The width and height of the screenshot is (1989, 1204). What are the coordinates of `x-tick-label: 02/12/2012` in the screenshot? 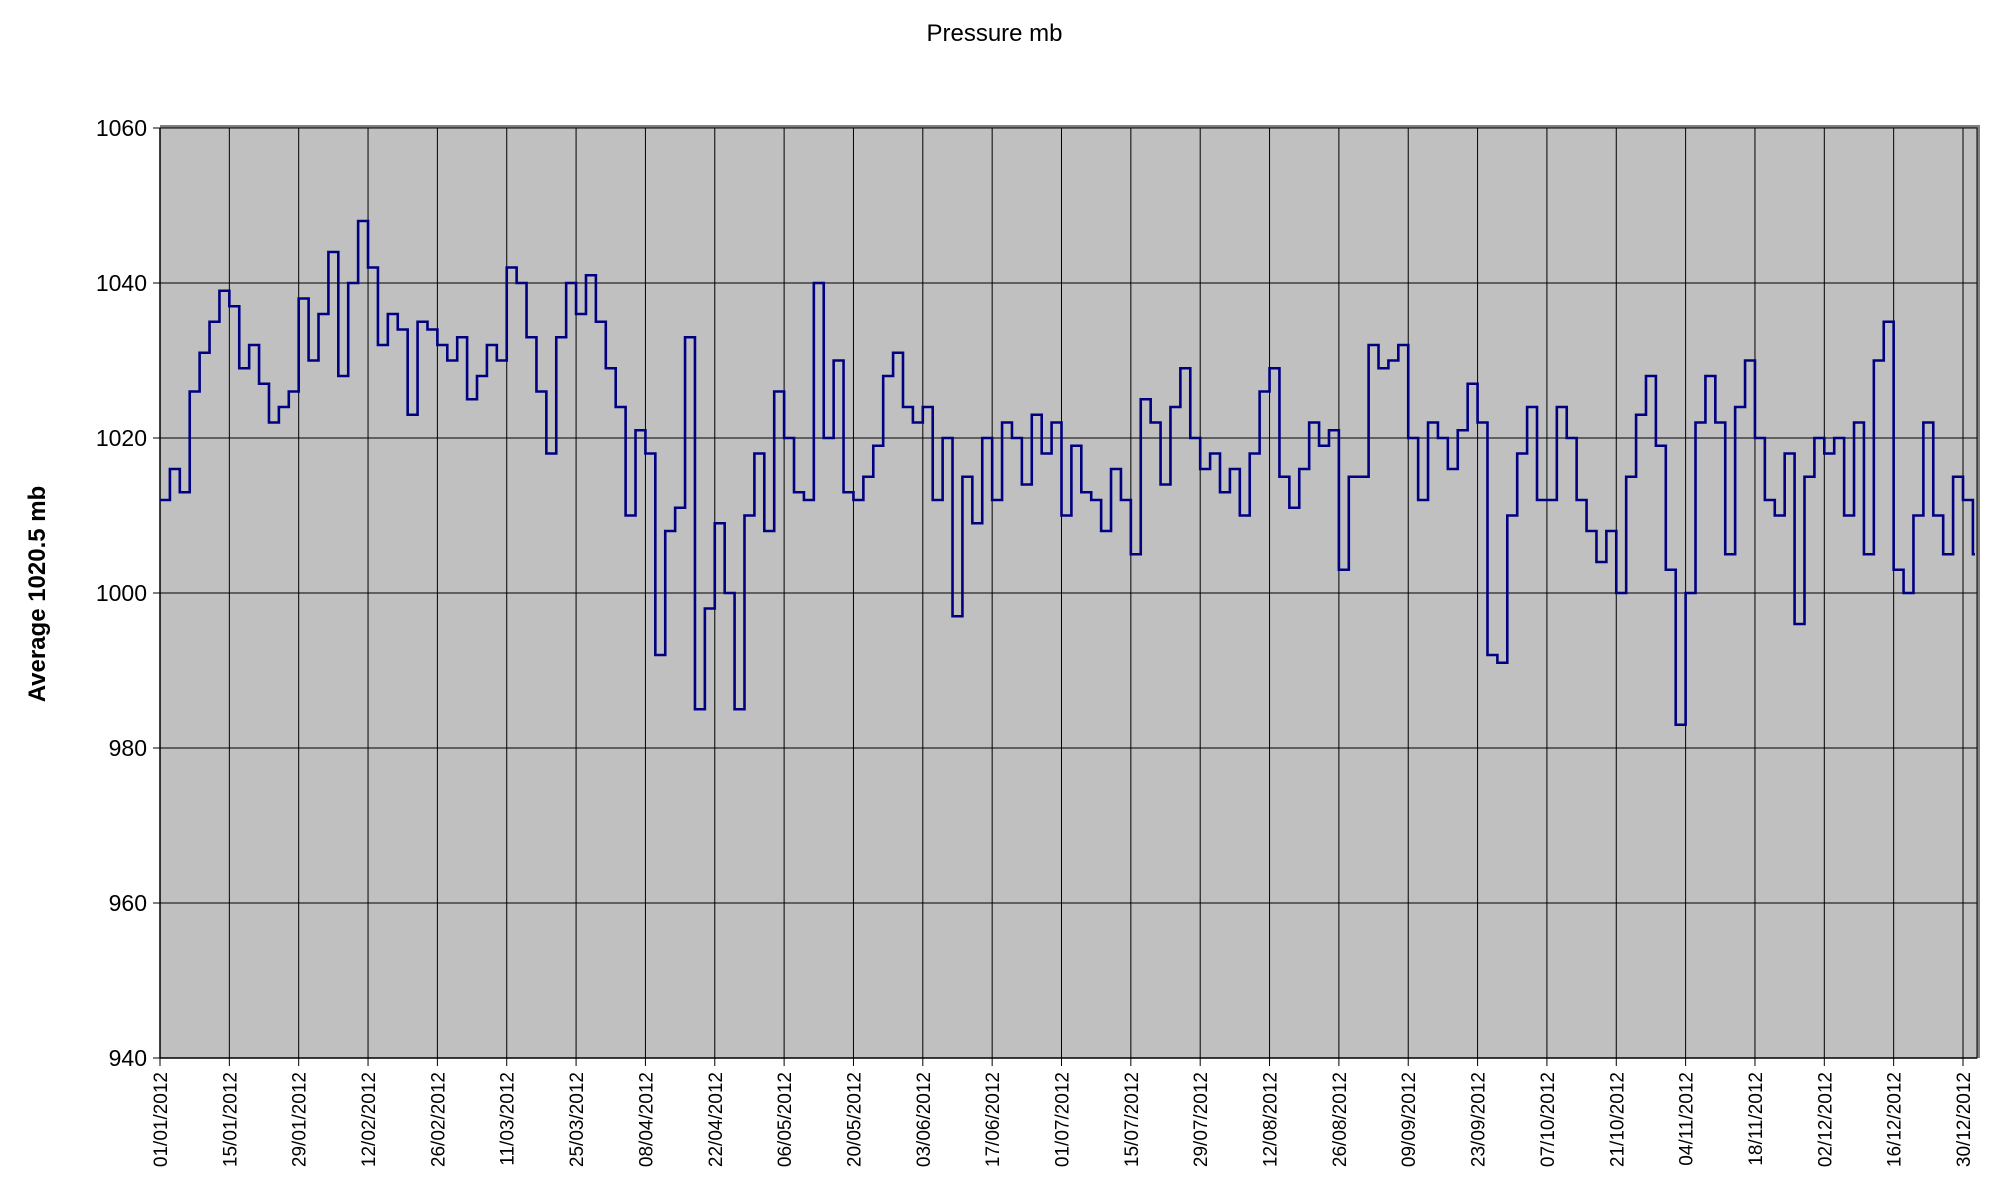 It's located at (1825, 1119).